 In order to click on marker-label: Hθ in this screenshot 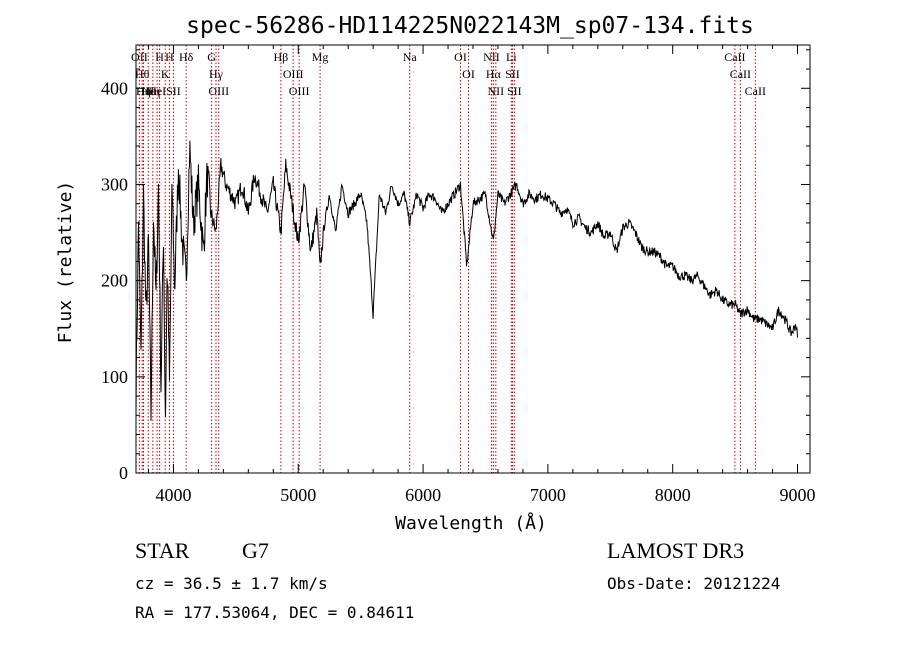, I will do `click(142, 74)`.